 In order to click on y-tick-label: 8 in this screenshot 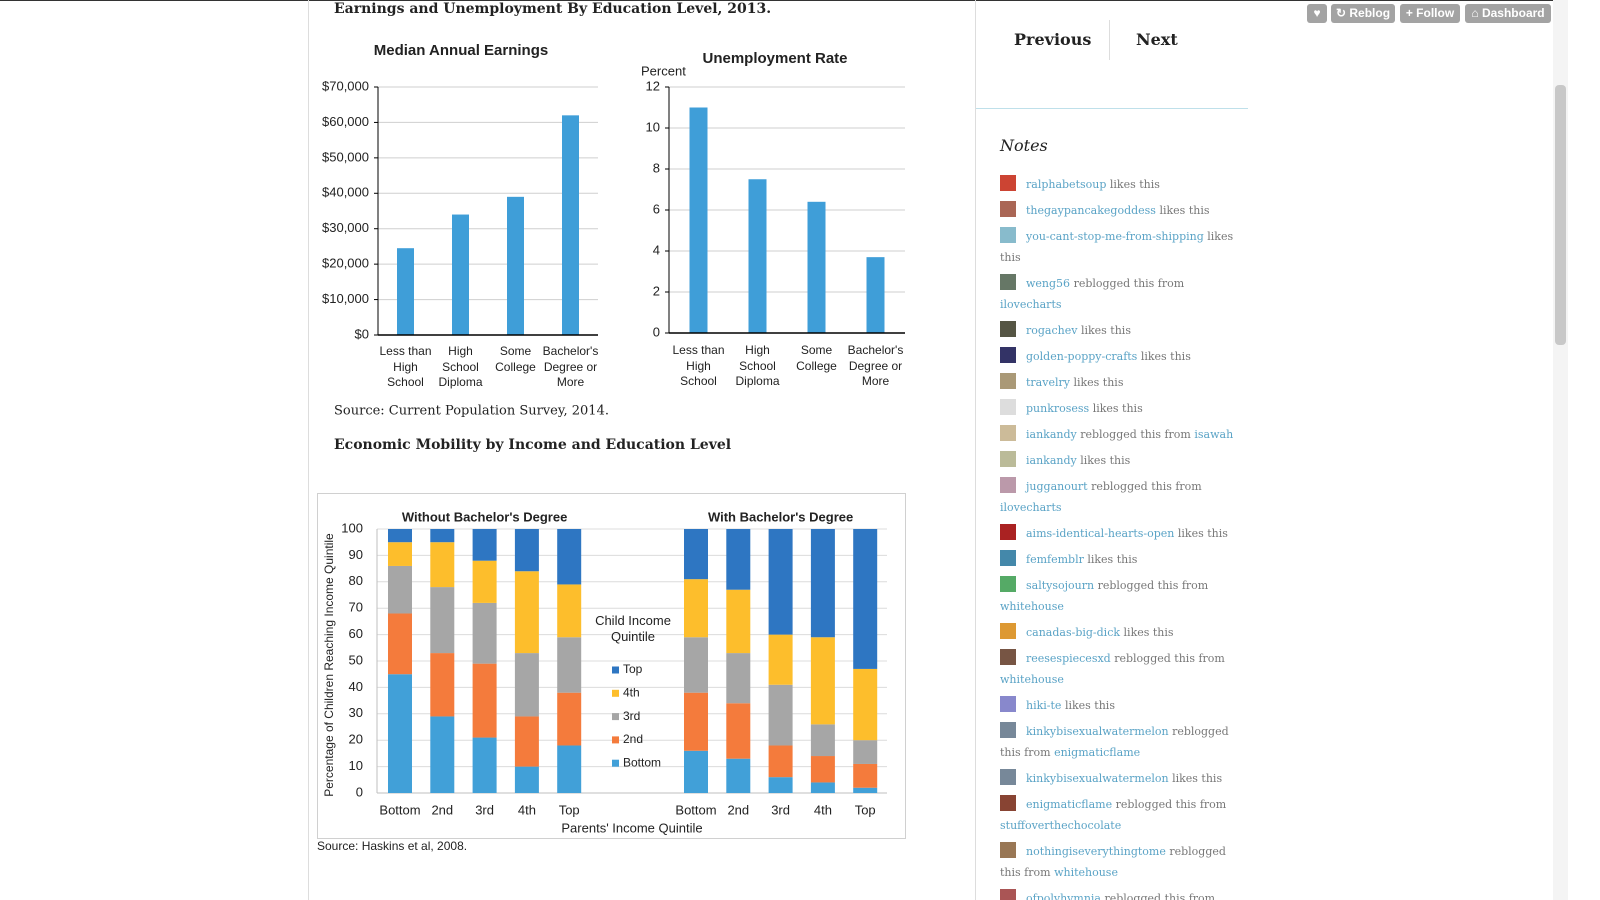, I will do `click(656, 167)`.